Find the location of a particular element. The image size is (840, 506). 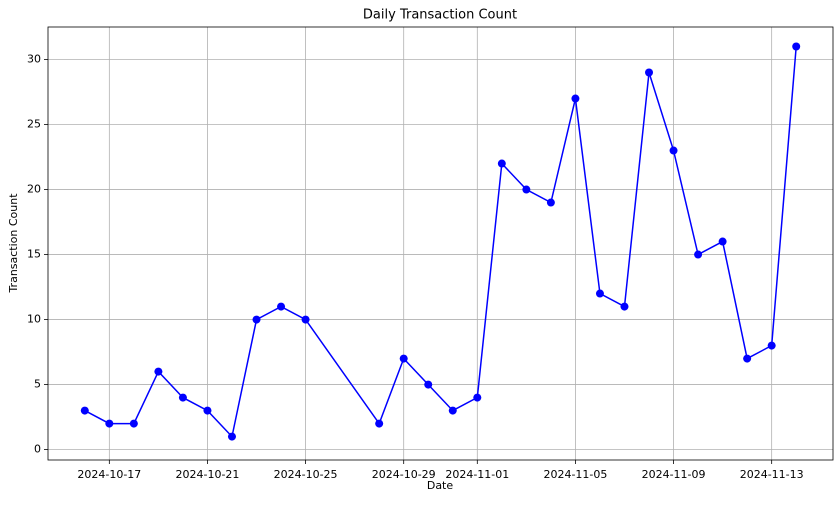

x-tick-label: 2024-10-17 is located at coordinates (109, 474).